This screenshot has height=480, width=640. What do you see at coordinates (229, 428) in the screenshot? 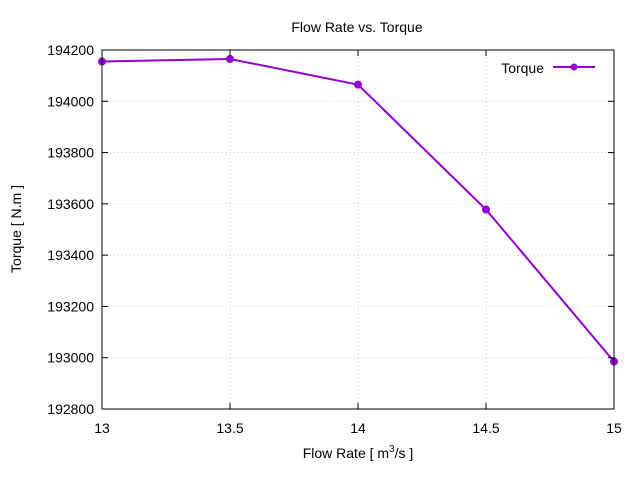
I see `x-tick-label: 13.5` at bounding box center [229, 428].